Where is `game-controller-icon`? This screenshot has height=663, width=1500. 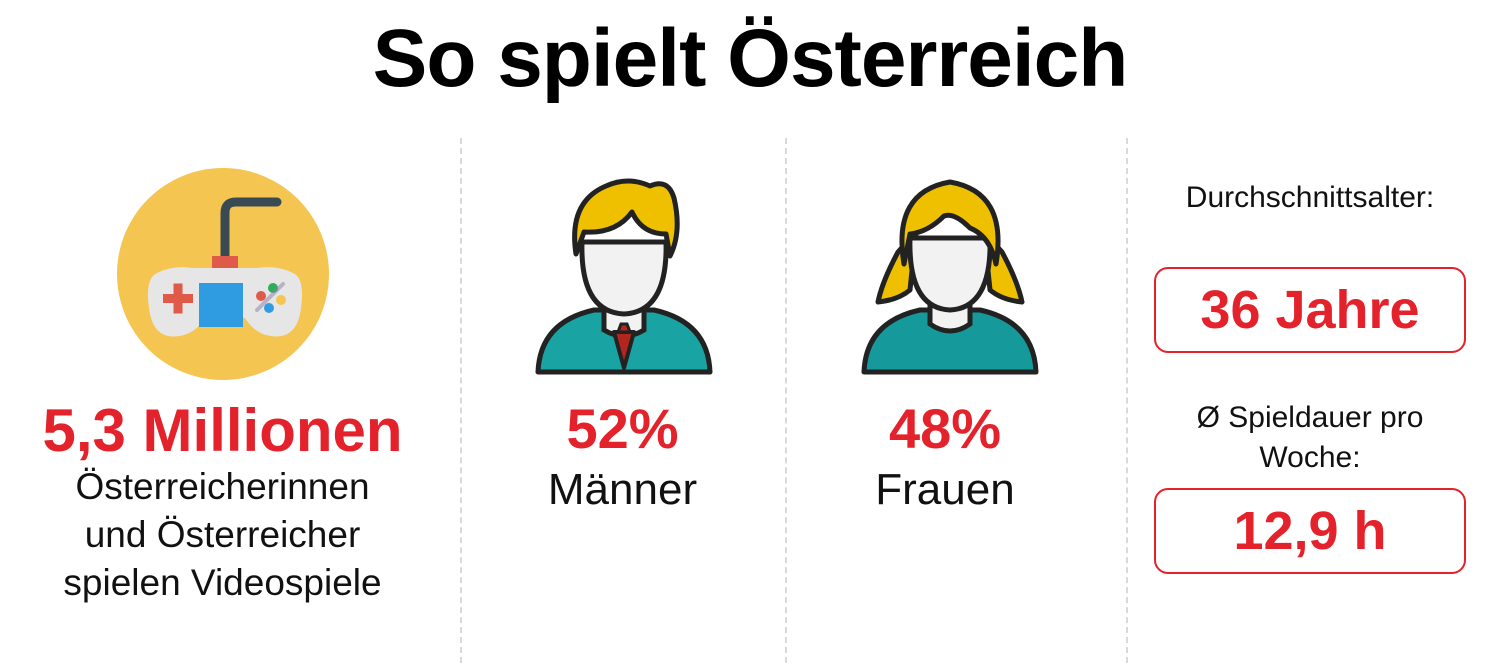
game-controller-icon is located at coordinates (223, 274).